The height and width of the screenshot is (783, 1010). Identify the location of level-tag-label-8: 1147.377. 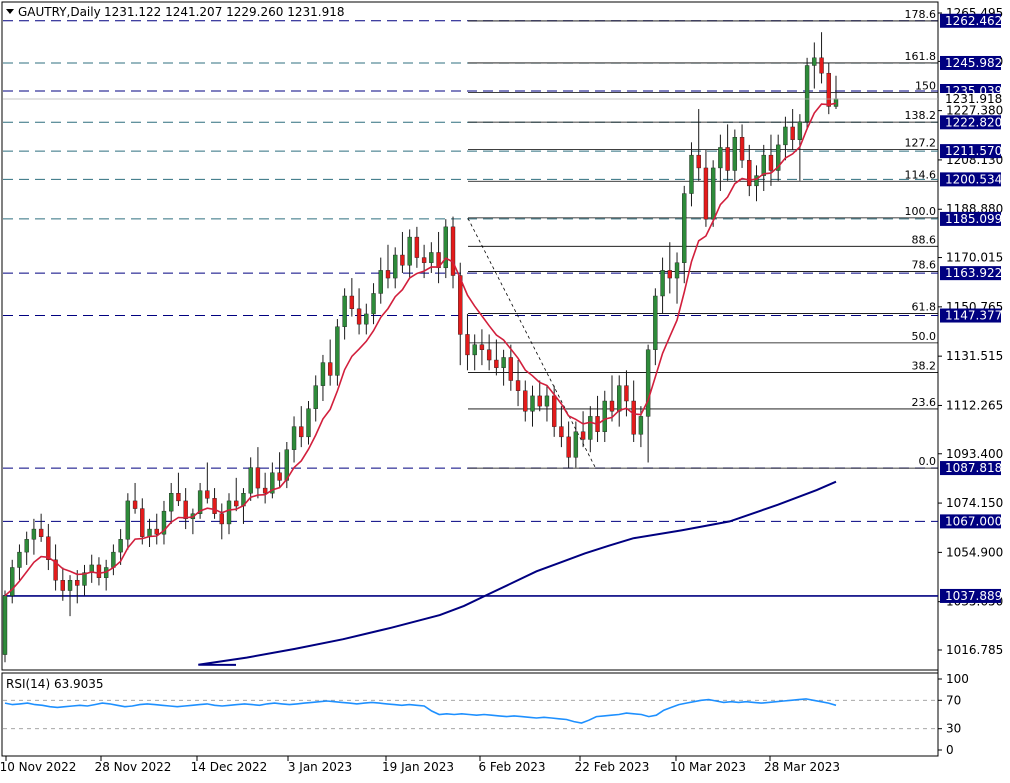
(973, 316).